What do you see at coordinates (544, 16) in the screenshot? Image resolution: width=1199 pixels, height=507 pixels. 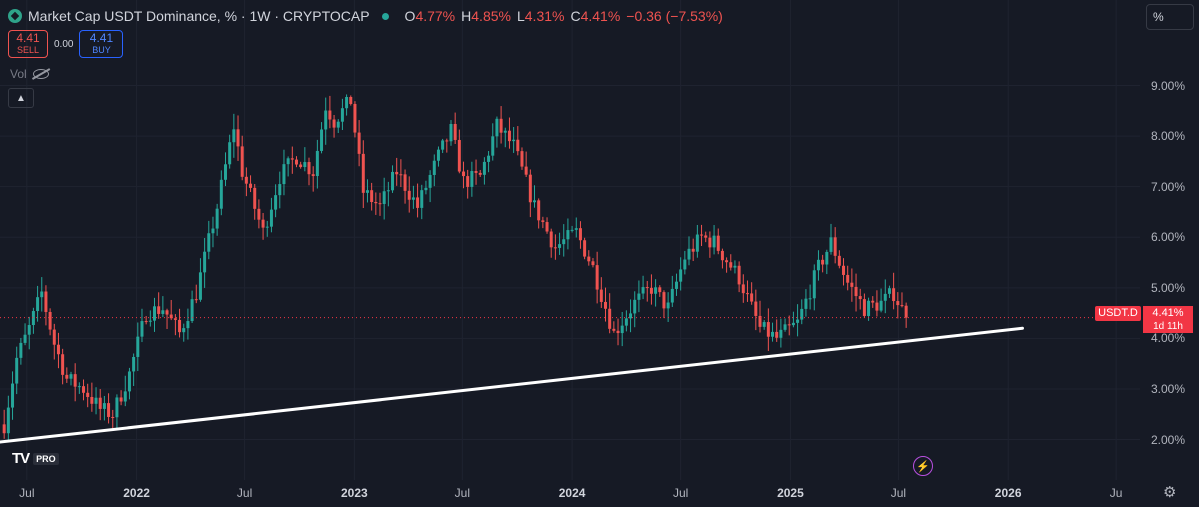 I see `low-value: 4.31%` at bounding box center [544, 16].